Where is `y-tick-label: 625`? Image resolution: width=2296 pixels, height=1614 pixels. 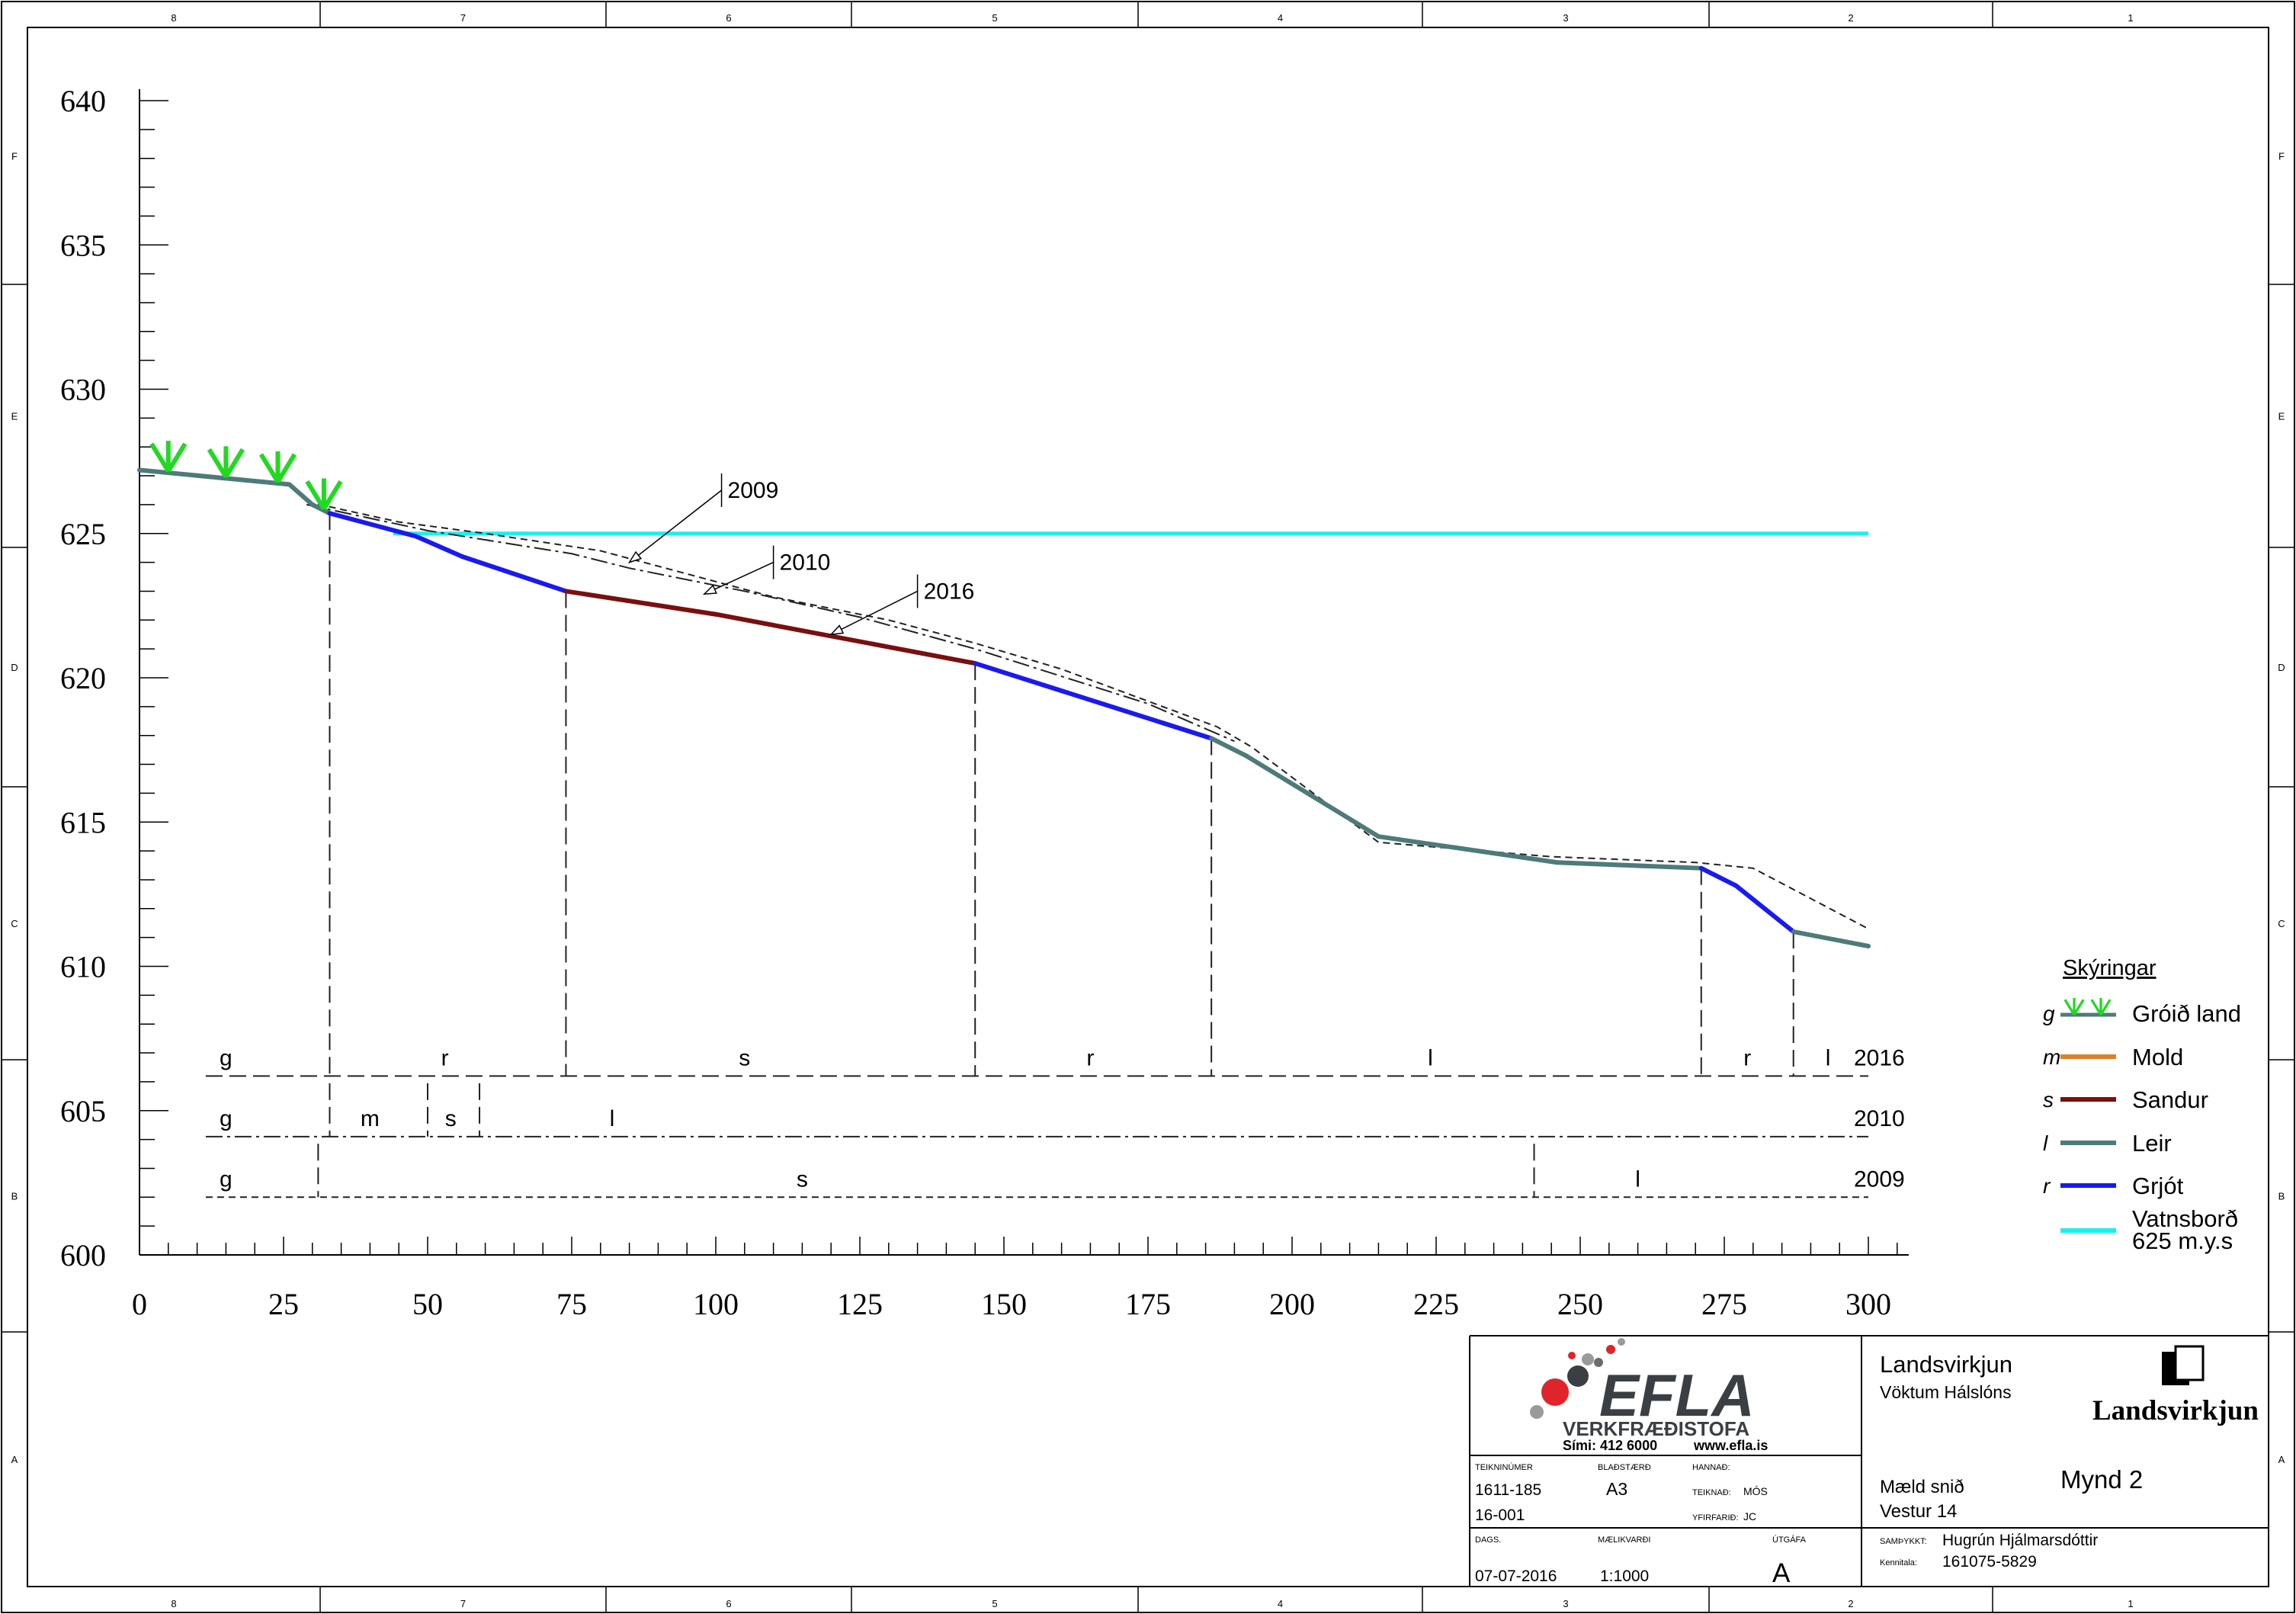
y-tick-label: 625 is located at coordinates (83, 534).